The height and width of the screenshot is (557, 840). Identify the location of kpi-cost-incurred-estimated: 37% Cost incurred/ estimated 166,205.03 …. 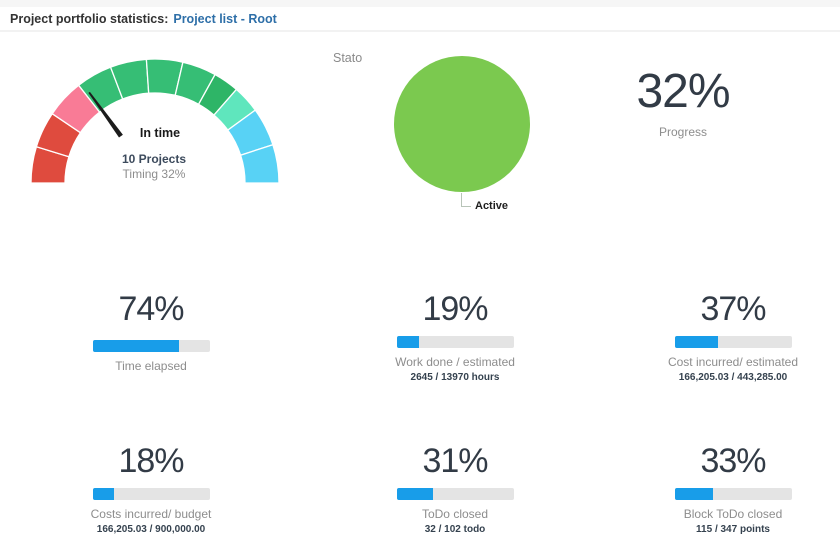
(733, 336).